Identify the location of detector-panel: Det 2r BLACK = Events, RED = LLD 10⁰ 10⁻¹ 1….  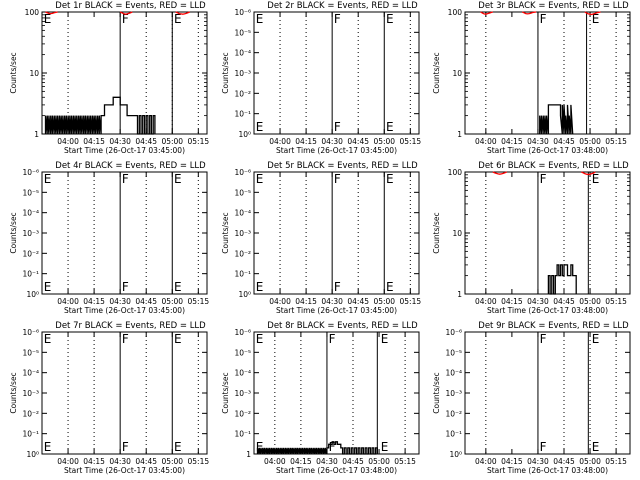
(321, 78).